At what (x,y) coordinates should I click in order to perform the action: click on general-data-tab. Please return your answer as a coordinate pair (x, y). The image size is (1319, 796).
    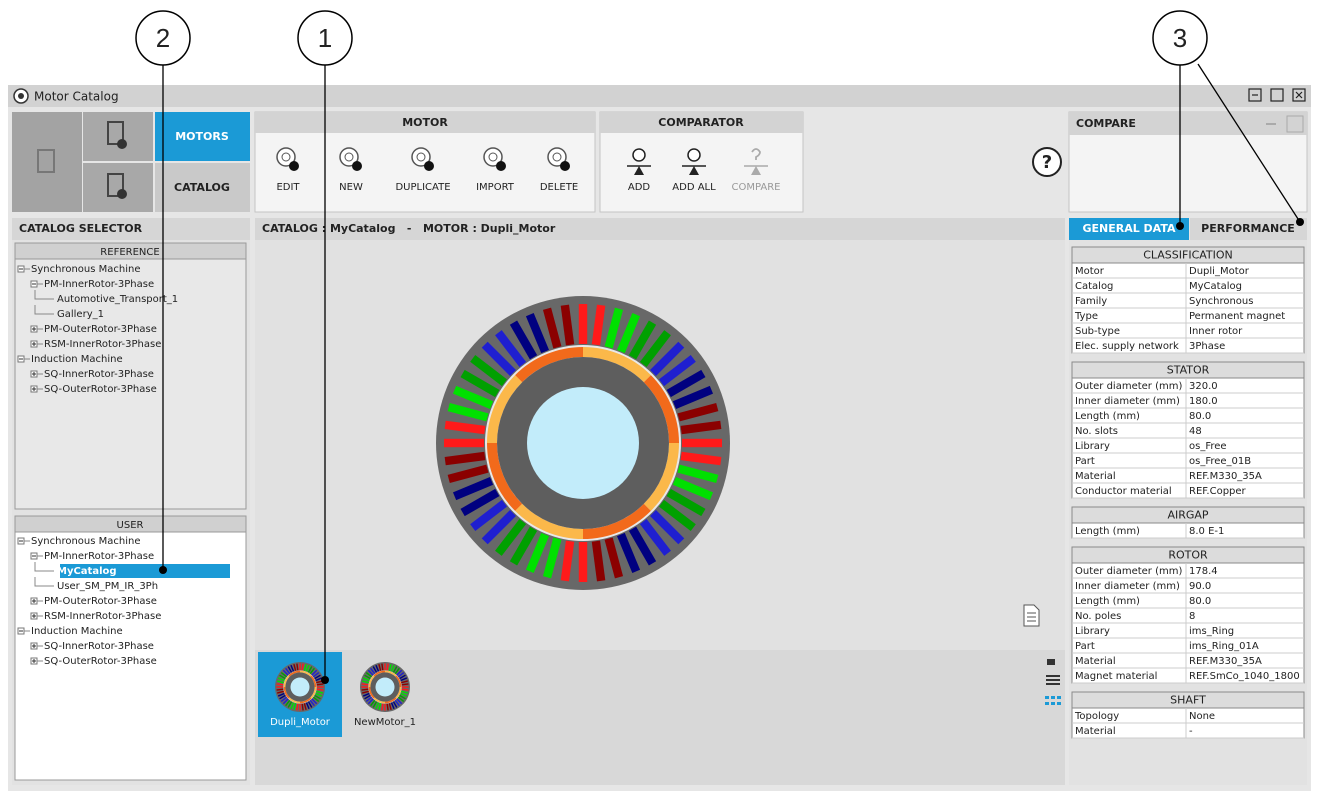
    Looking at the image, I should click on (1129, 229).